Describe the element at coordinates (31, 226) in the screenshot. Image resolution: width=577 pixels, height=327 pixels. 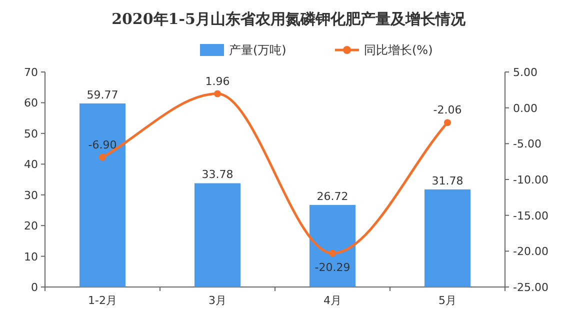
I see `y-tick-label: 20` at that location.